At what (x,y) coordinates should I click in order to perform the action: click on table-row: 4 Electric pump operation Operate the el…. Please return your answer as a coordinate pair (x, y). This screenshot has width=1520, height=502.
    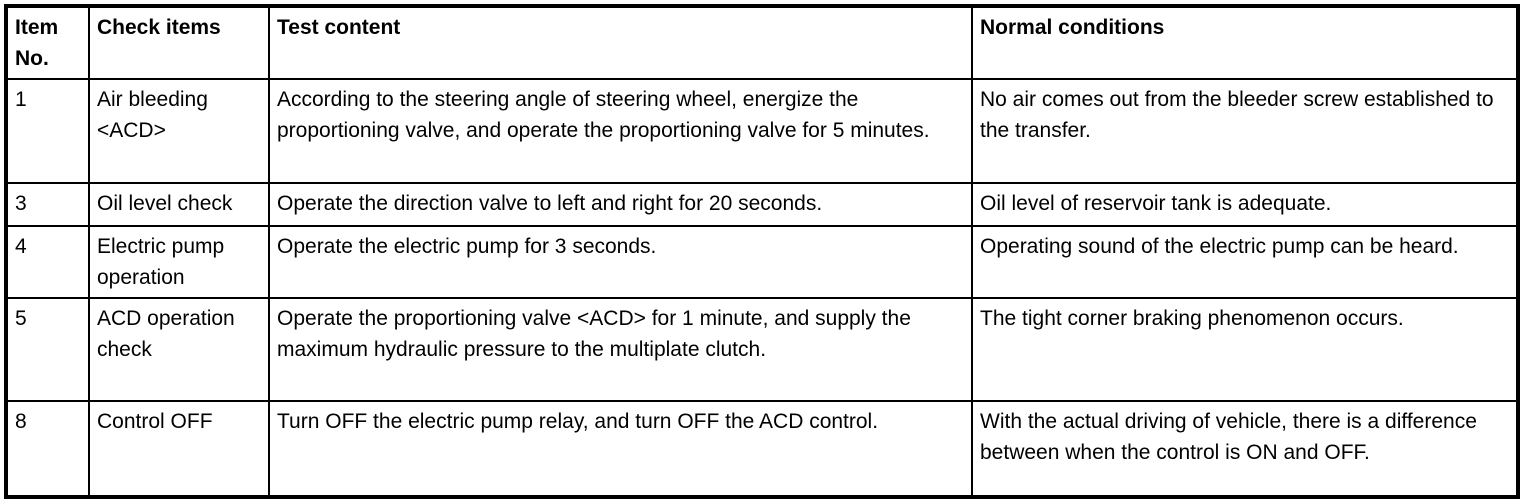
    Looking at the image, I should click on (762, 262).